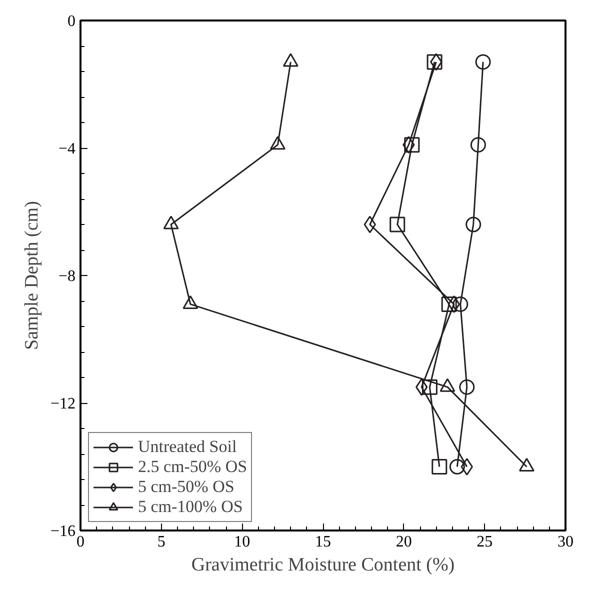 This screenshot has width=589, height=605. Describe the element at coordinates (63, 404) in the screenshot. I see `y-tick-label: −12` at that location.